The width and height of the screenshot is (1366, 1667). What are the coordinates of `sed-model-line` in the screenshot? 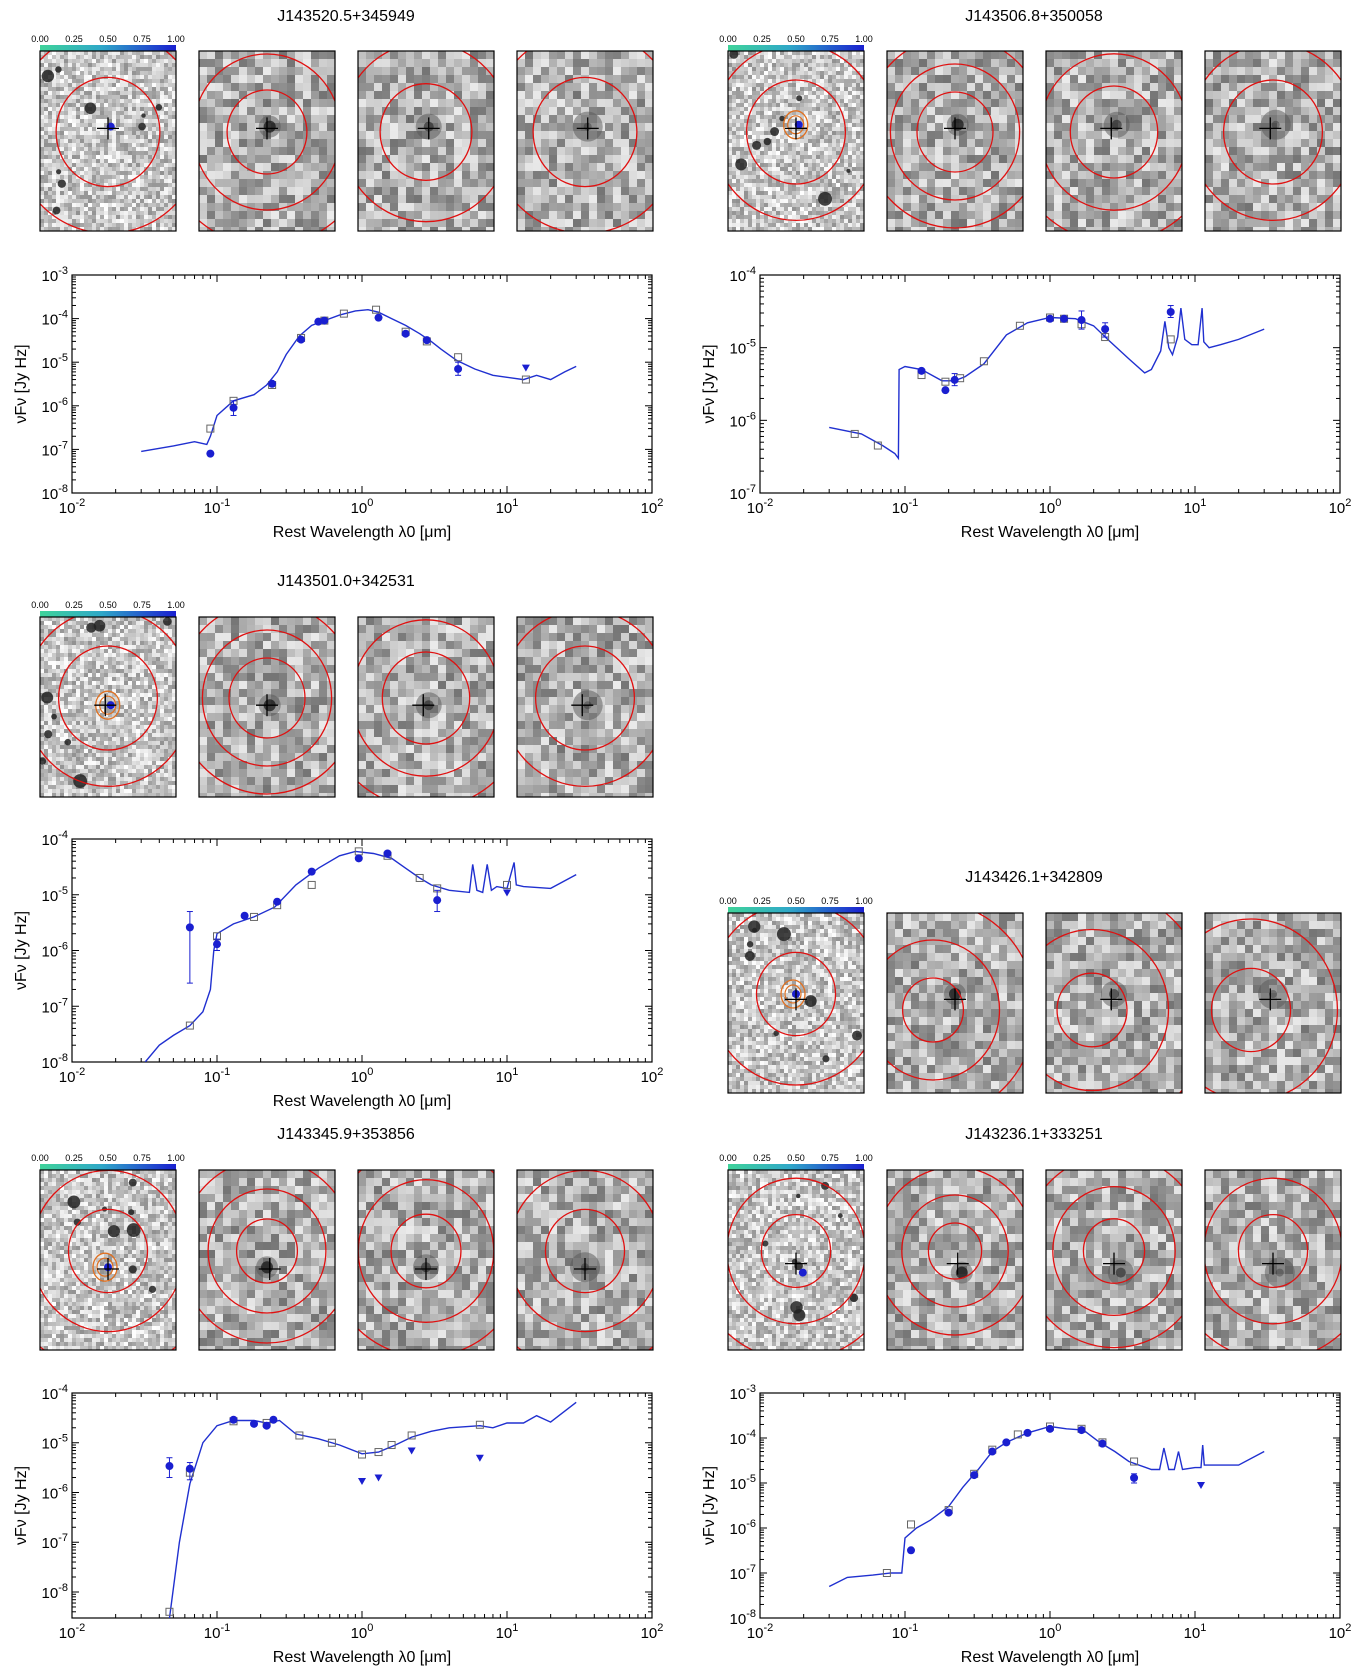 It's located at (359, 380).